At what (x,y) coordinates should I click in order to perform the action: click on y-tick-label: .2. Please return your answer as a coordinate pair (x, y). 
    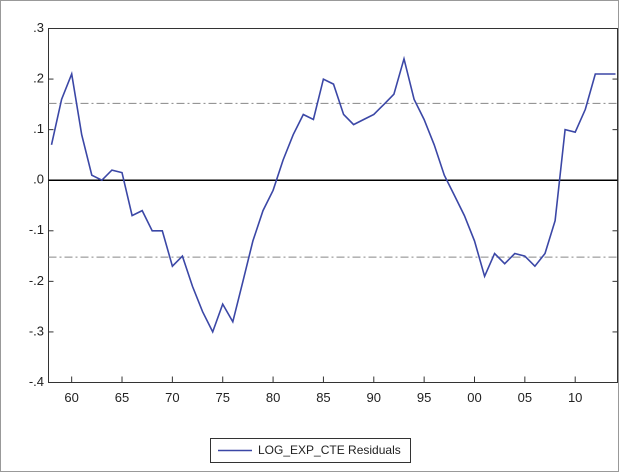
    Looking at the image, I should click on (38, 78).